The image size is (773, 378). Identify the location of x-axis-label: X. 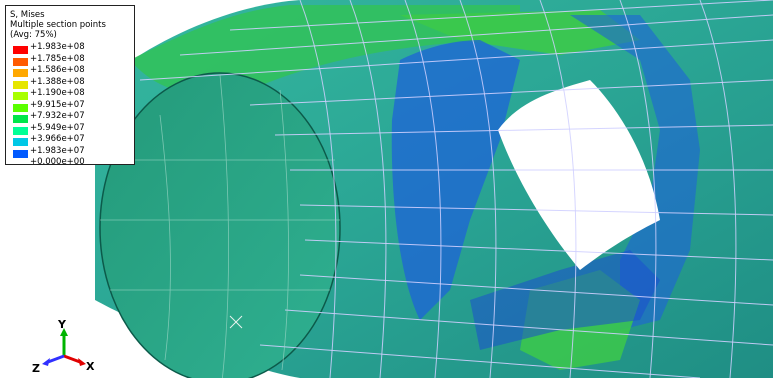
(90, 366).